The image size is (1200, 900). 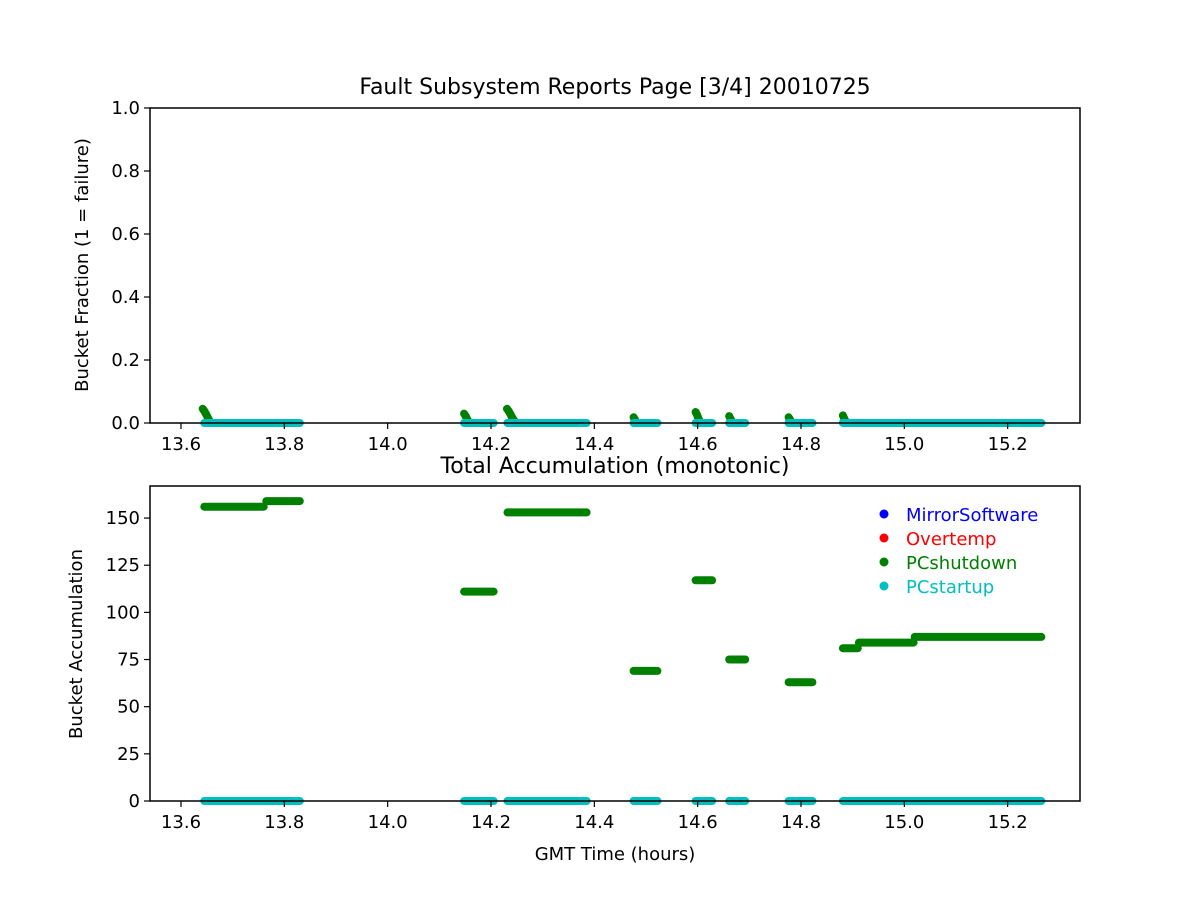 I want to click on fraction-plot-x-ticks: 13.6 13.8 14.0 14.2 14.4 14.6 14.8 15.0 15.2, so click(x=594, y=439).